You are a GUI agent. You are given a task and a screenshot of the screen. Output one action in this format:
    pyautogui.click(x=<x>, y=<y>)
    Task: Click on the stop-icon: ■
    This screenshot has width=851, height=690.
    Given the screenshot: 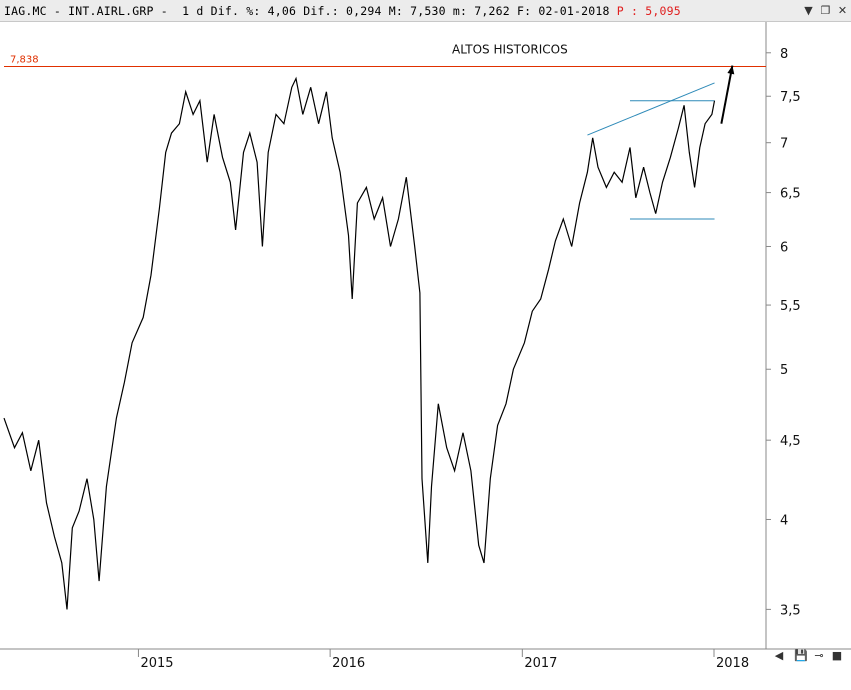 What is the action you would take?
    pyautogui.click(x=837, y=655)
    